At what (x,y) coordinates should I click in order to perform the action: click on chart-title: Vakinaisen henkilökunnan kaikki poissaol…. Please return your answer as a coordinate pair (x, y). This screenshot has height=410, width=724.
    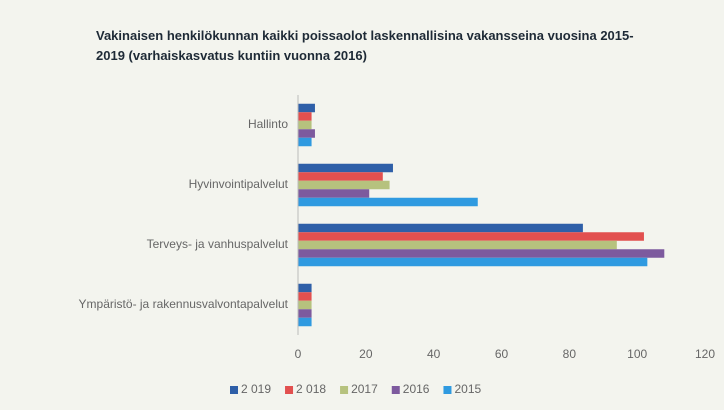
    Looking at the image, I should click on (365, 45).